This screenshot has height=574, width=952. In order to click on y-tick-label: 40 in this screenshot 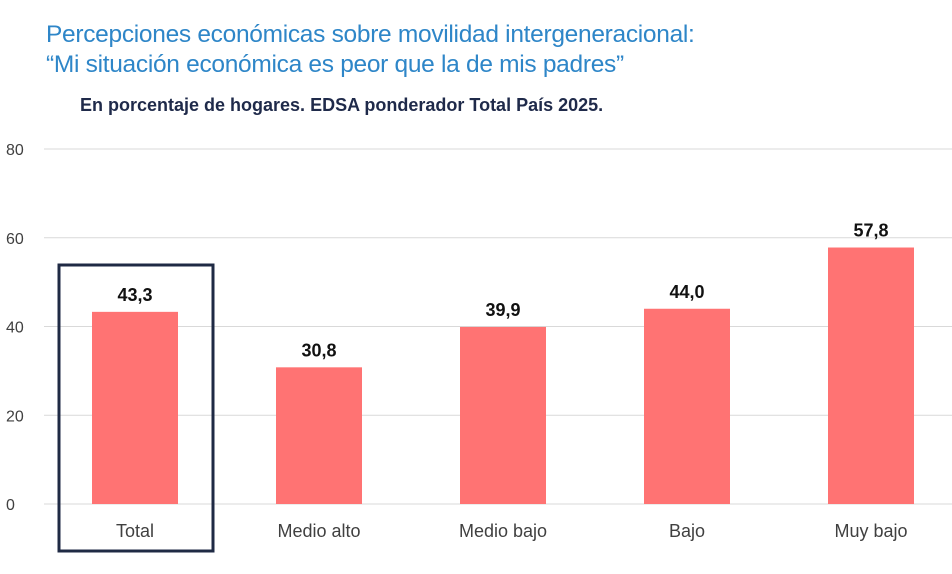, I will do `click(15, 328)`.